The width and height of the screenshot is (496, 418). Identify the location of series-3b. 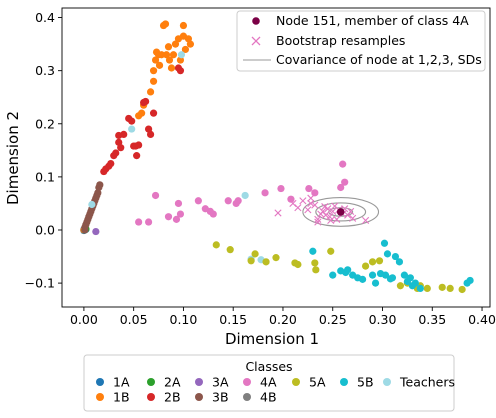
(92, 207).